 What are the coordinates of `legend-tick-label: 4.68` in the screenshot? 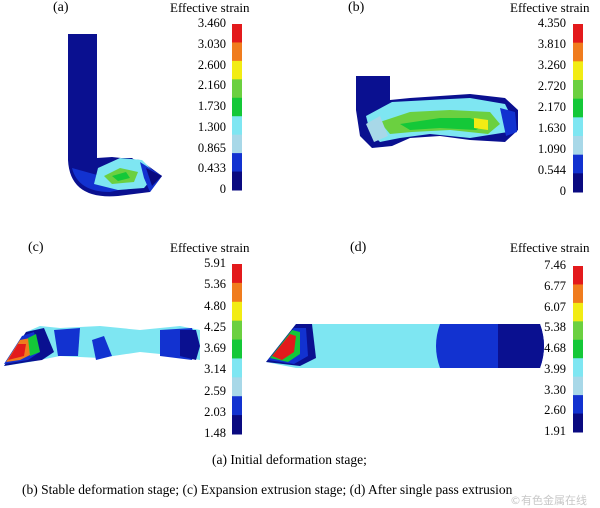 It's located at (555, 348).